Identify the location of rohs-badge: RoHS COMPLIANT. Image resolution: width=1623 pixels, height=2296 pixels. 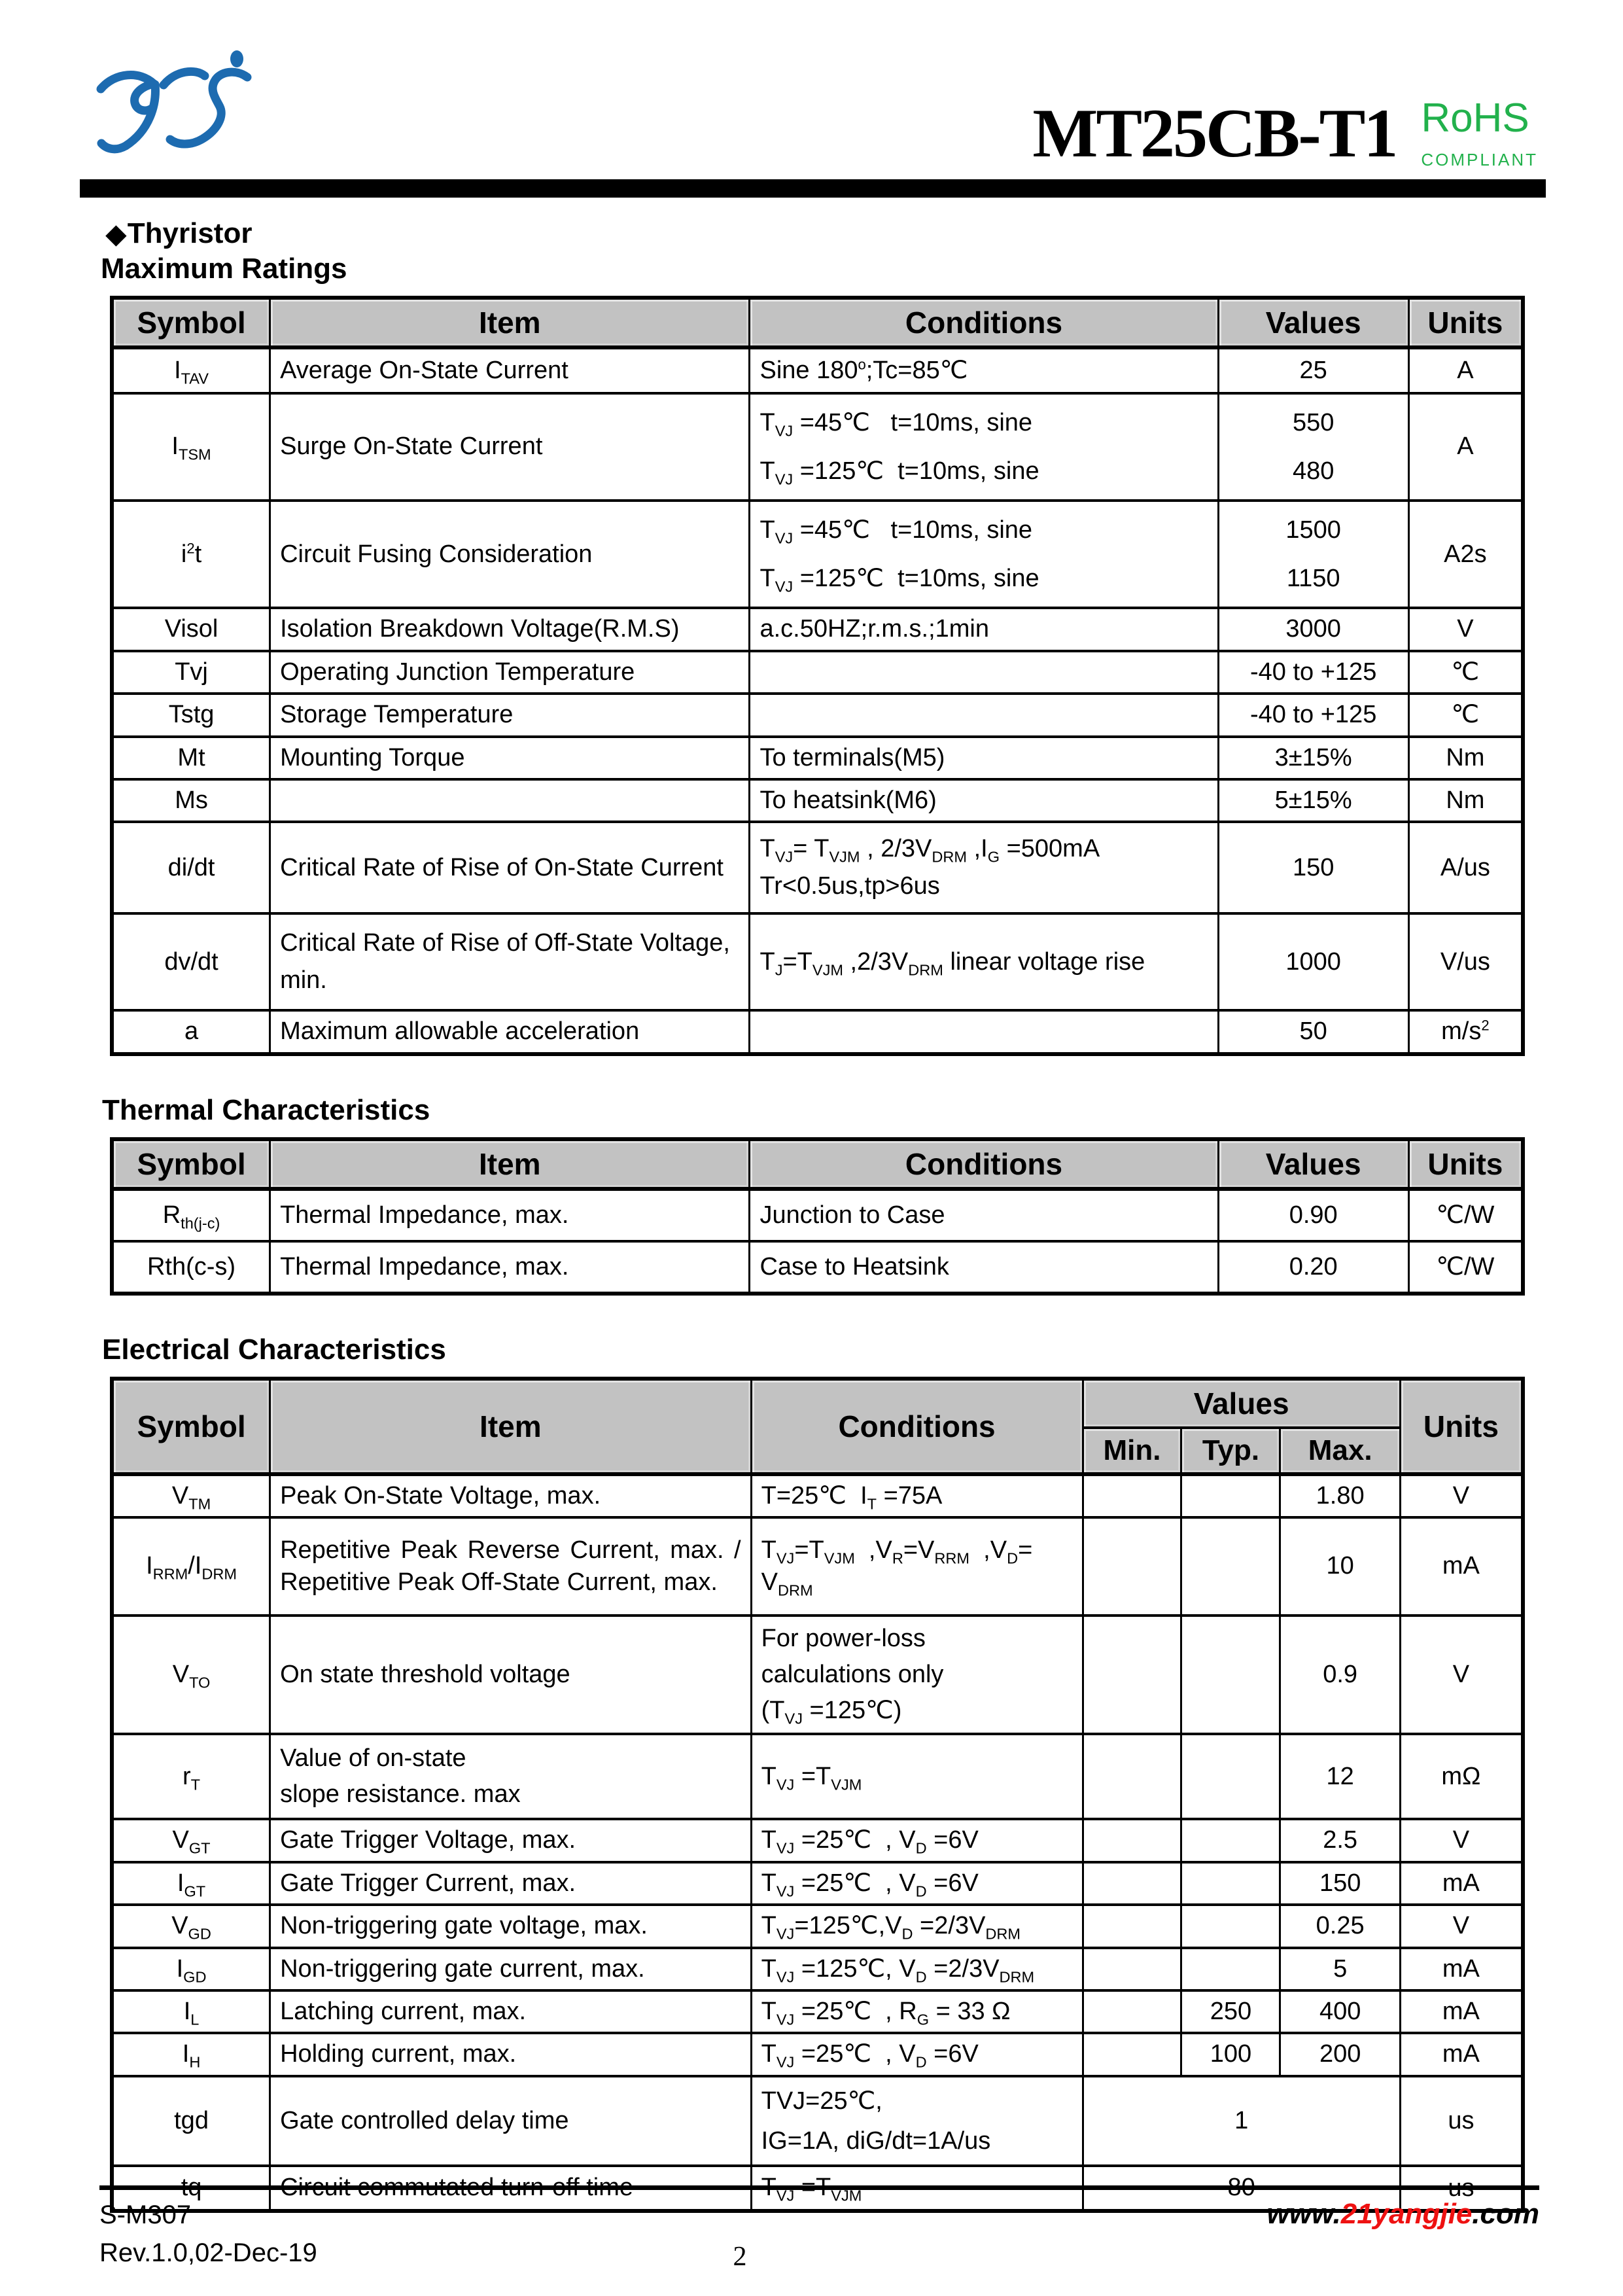
(1480, 133).